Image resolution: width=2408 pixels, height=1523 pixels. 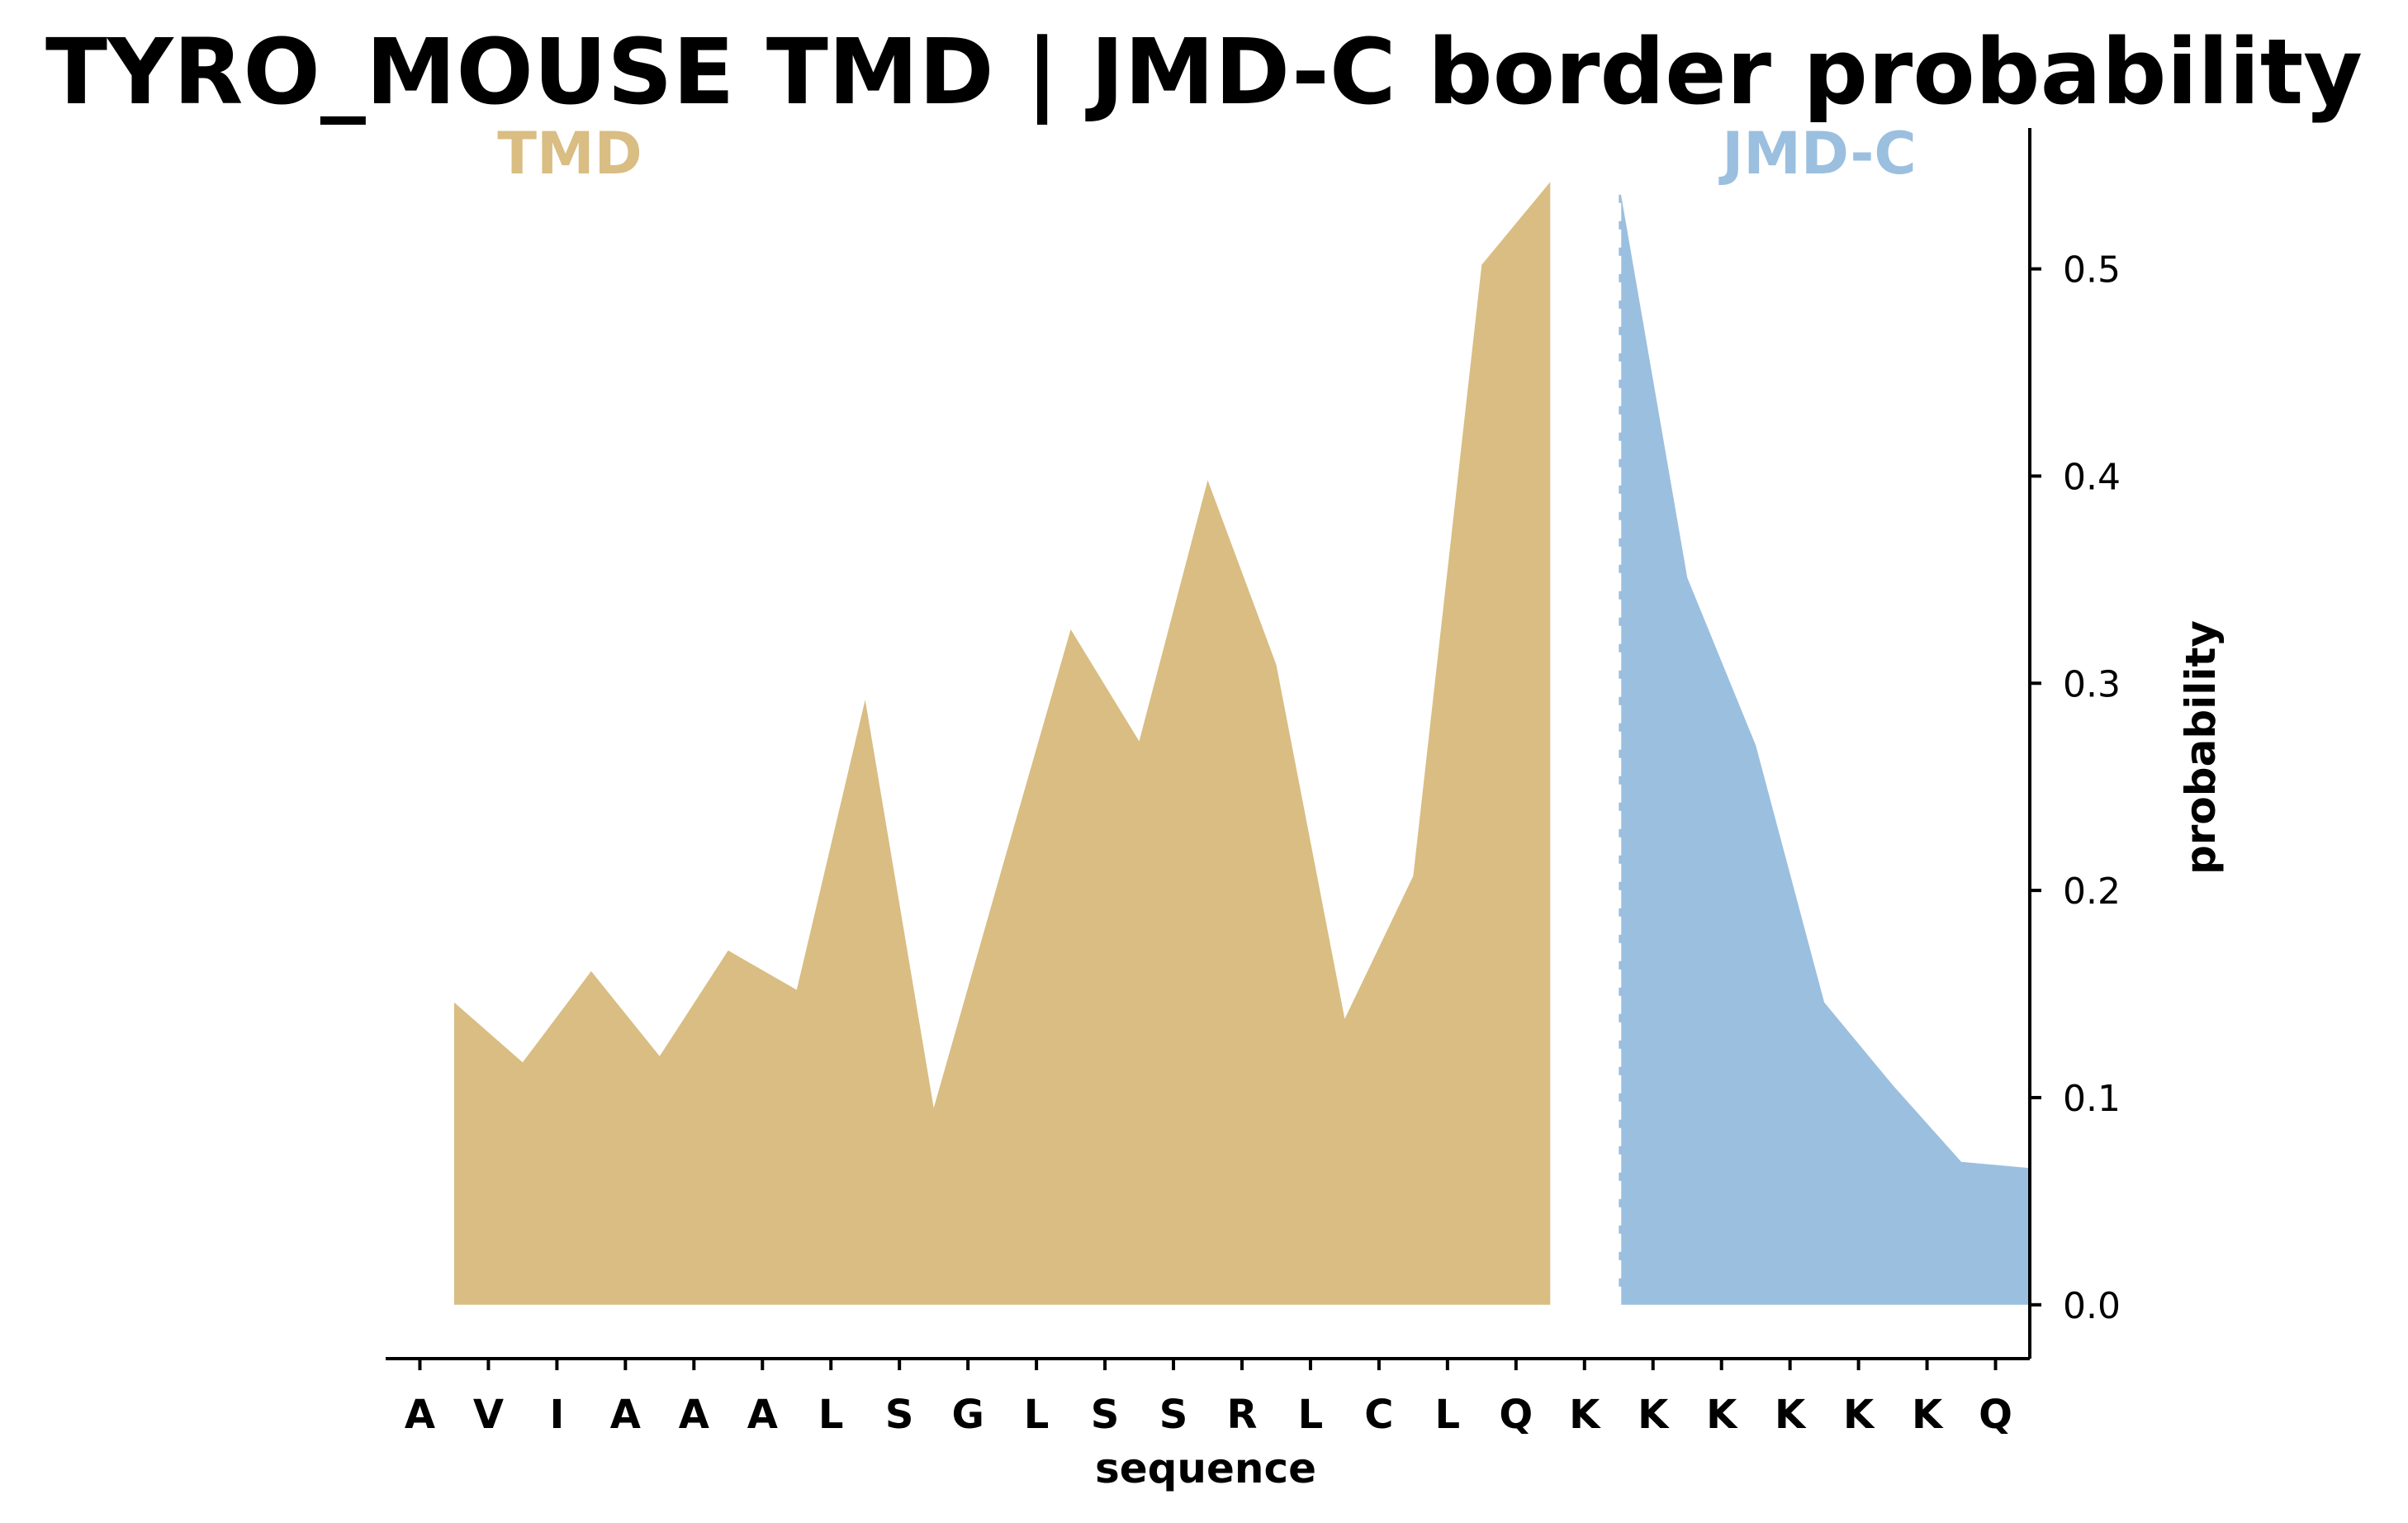 I want to click on x-tick-label-16: Q, so click(x=1516, y=1415).